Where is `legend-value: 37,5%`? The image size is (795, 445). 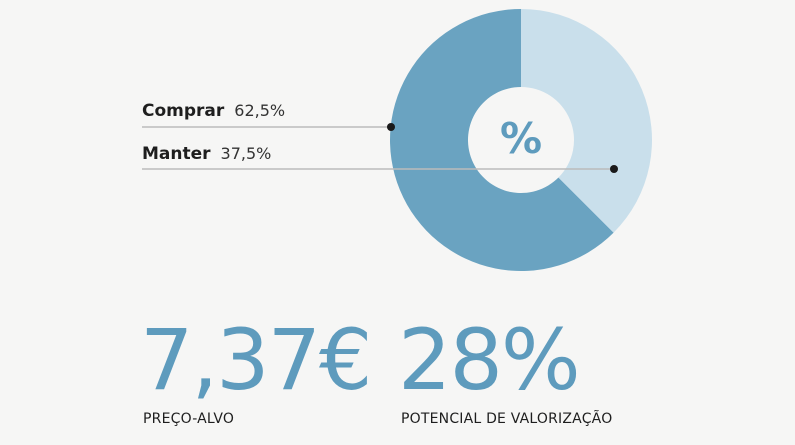
legend-value: 37,5% is located at coordinates (246, 153).